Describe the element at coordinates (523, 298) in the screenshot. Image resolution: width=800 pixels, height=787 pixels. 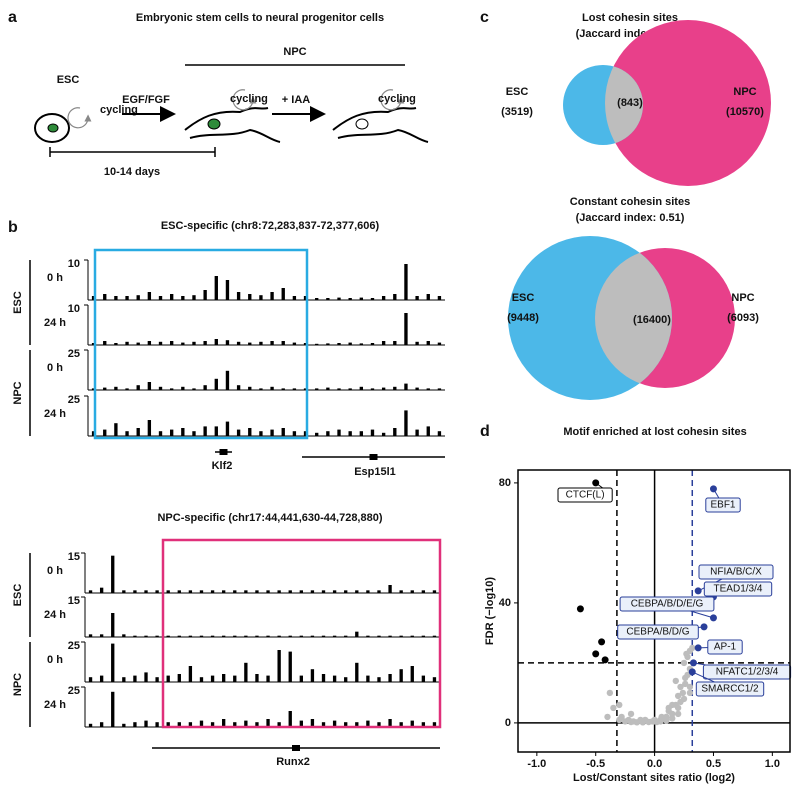
I see `venn-label: ESC` at that location.